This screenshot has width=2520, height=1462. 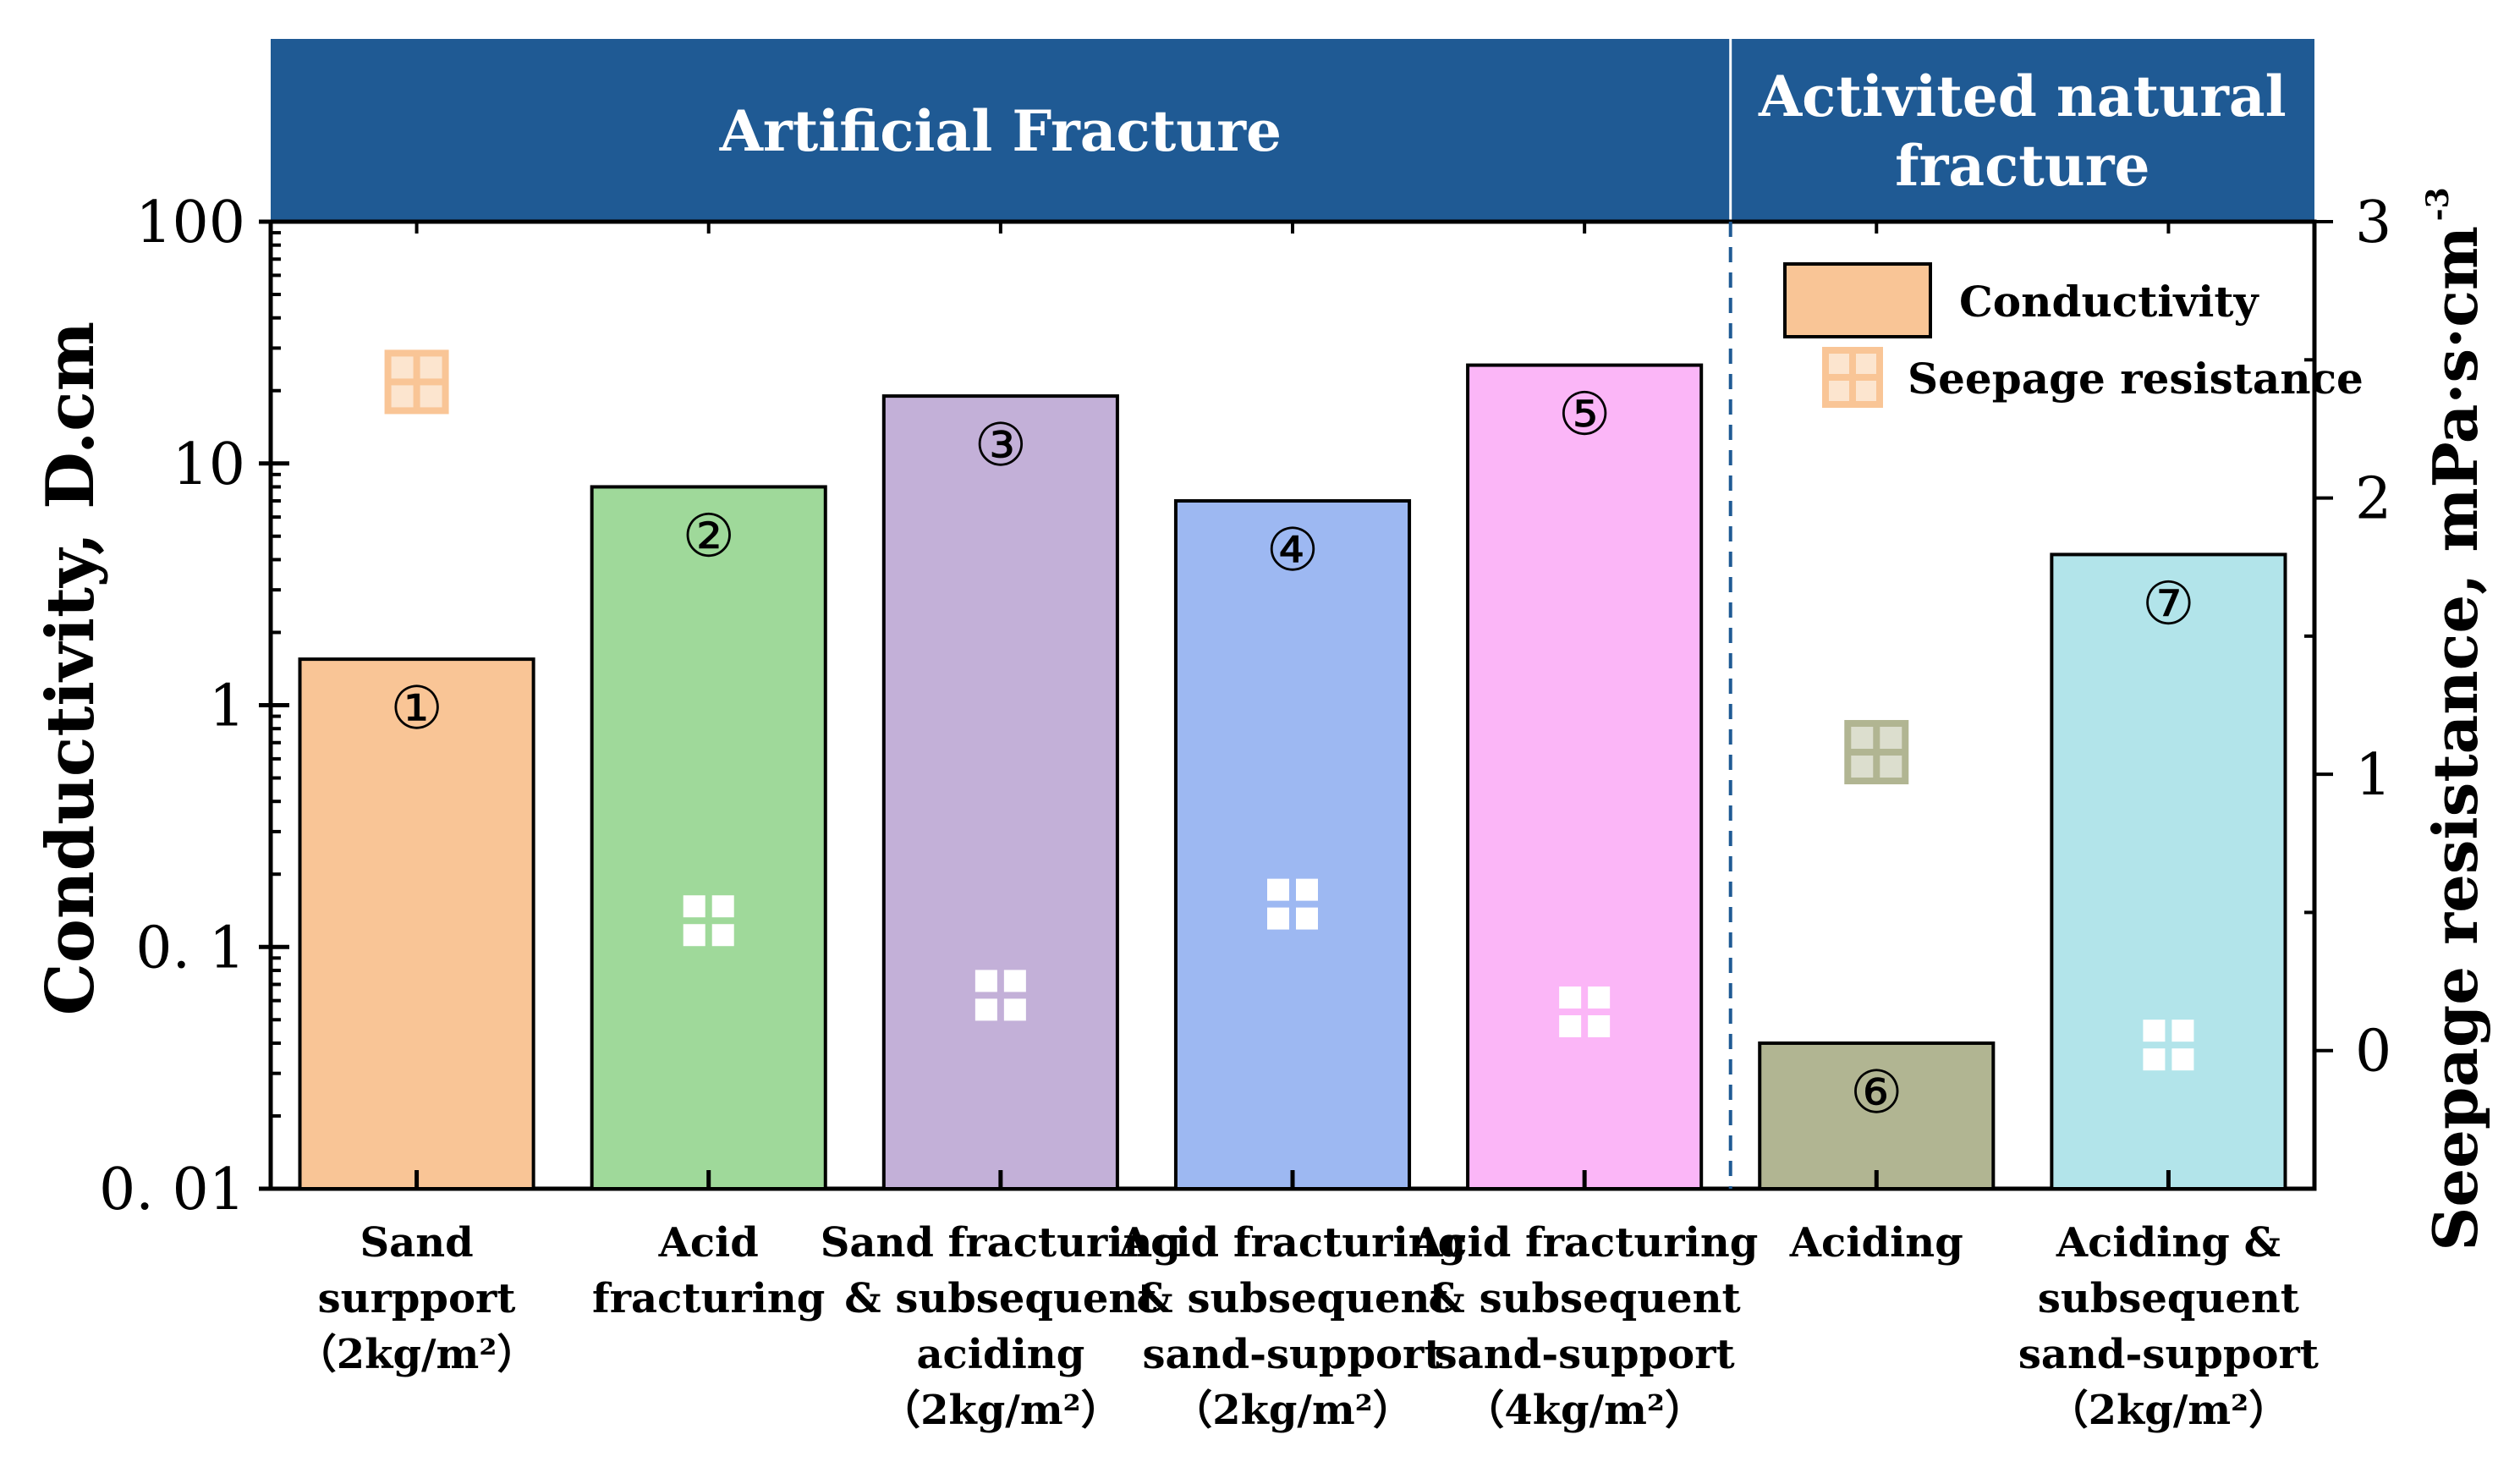 I want to click on svg-text:Seepage resistance, mPa·s·cm: Seepage resistance, mPa·s·cm -3, so click(x=2455, y=718).